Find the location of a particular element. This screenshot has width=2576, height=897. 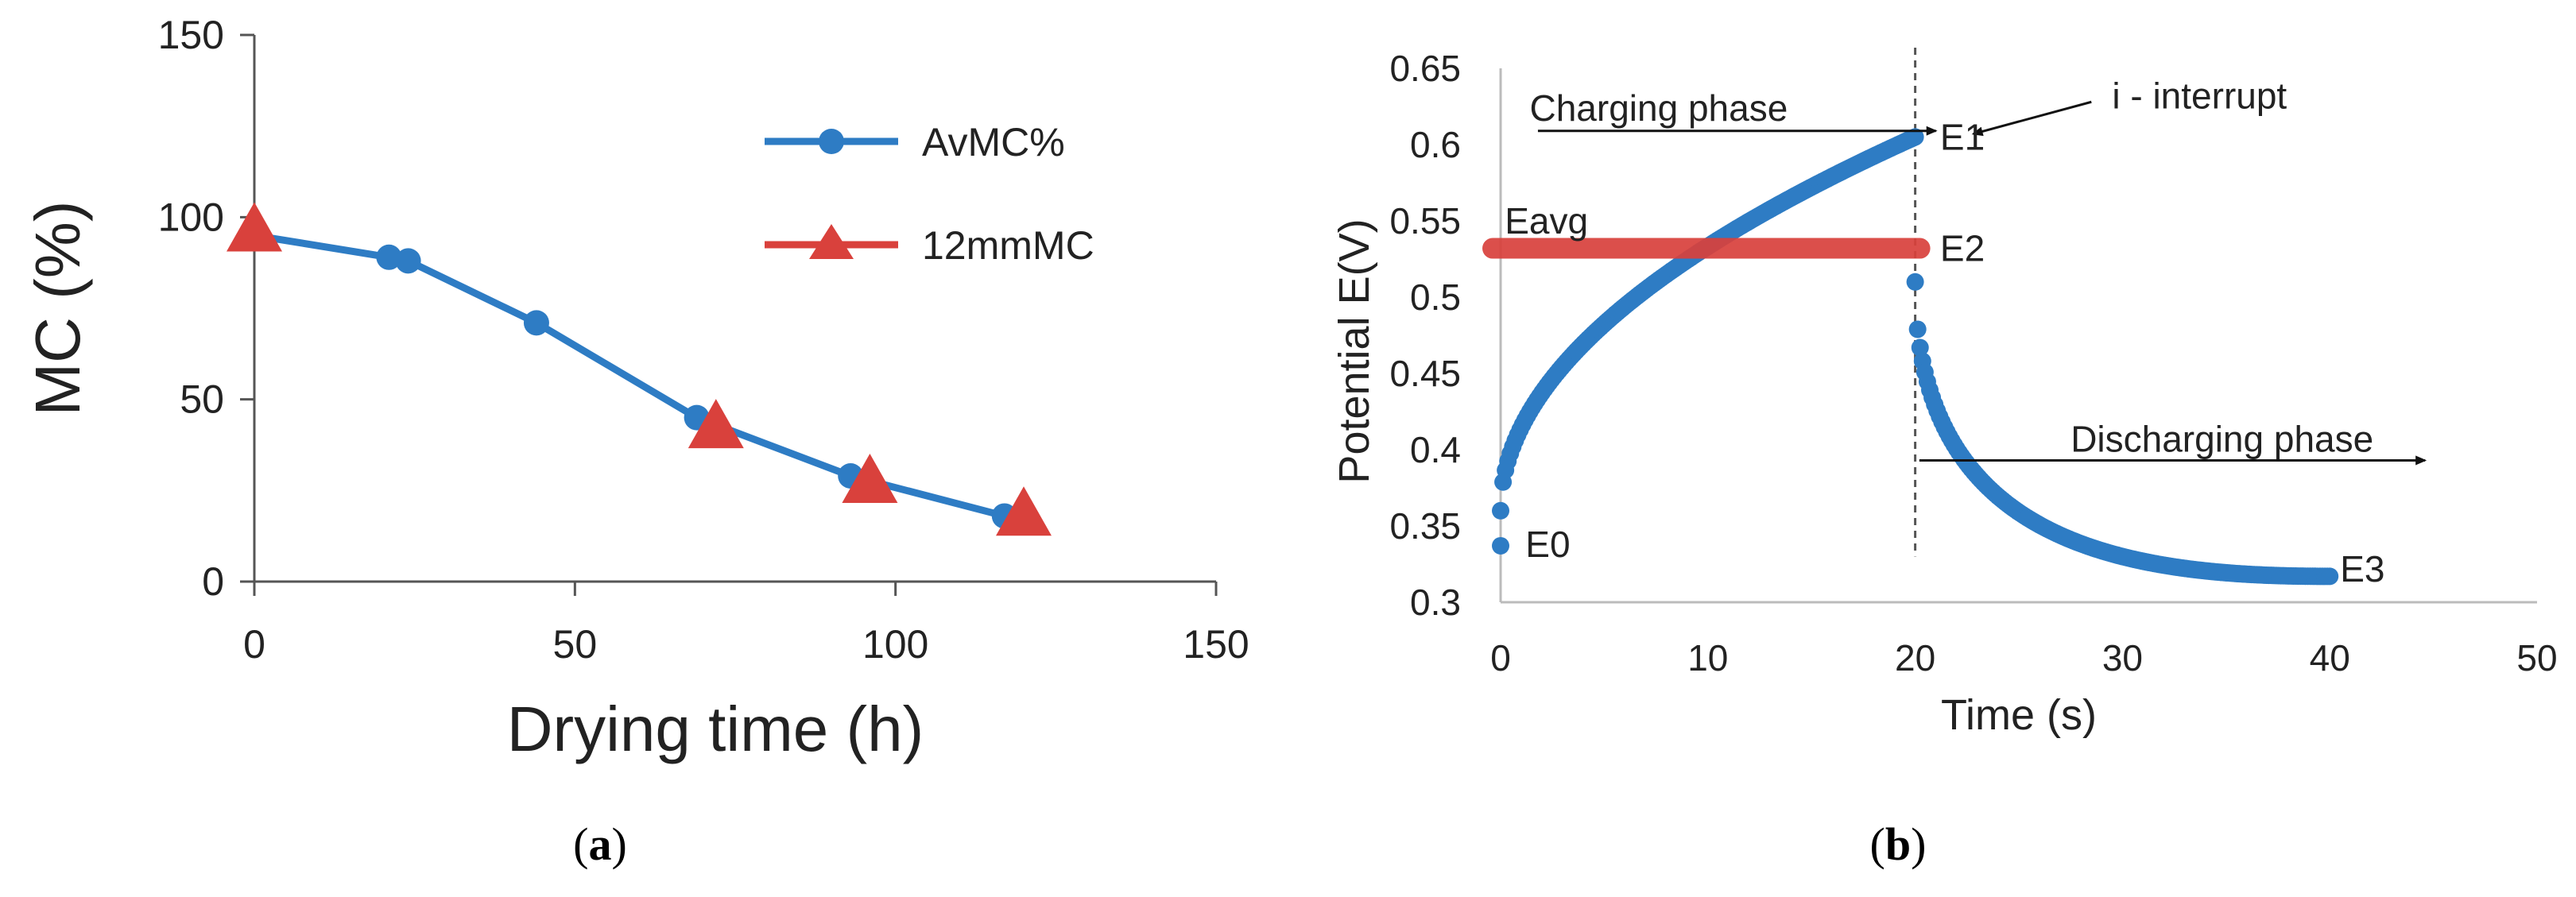

chart-b-y-axis-label: Potential E(V) is located at coordinates (1354, 350).